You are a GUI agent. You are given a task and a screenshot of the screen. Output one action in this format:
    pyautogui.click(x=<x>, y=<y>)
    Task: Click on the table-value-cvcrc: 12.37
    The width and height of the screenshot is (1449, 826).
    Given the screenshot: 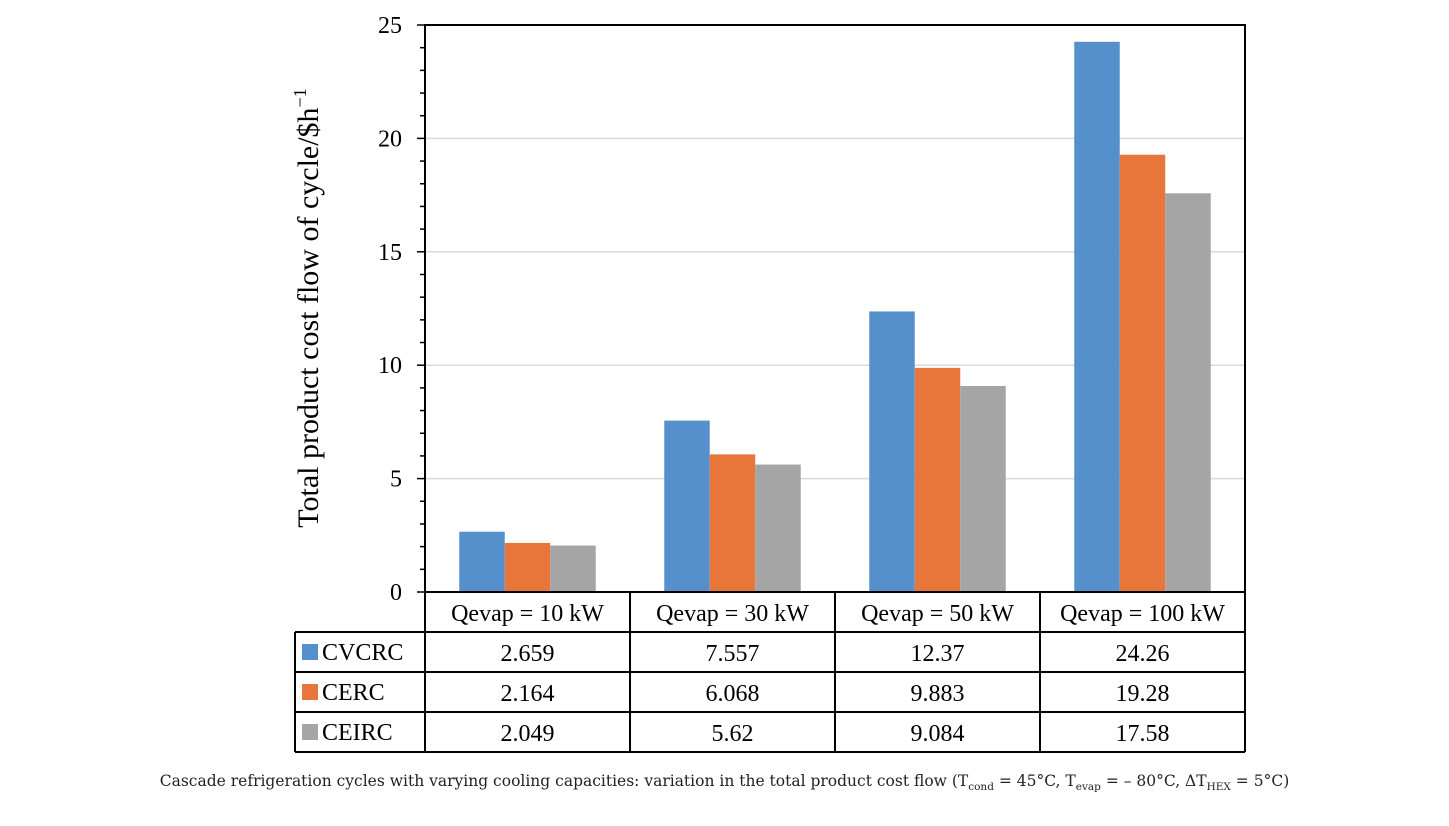 What is the action you would take?
    pyautogui.click(x=938, y=654)
    